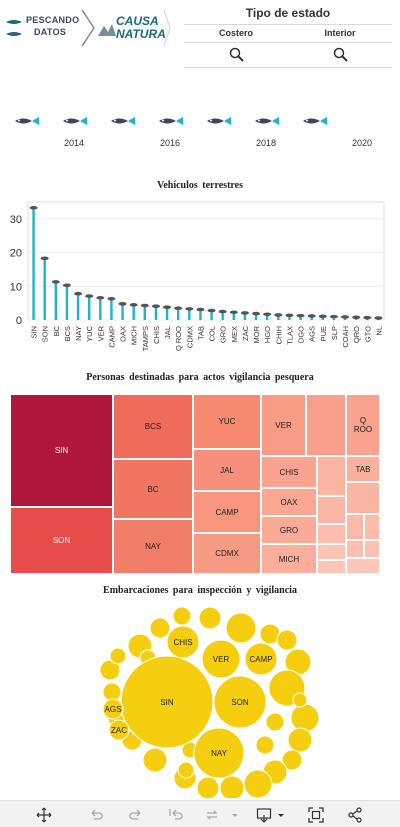 The width and height of the screenshot is (400, 827). I want to click on treemap-cell-yuc: YUC, so click(227, 421).